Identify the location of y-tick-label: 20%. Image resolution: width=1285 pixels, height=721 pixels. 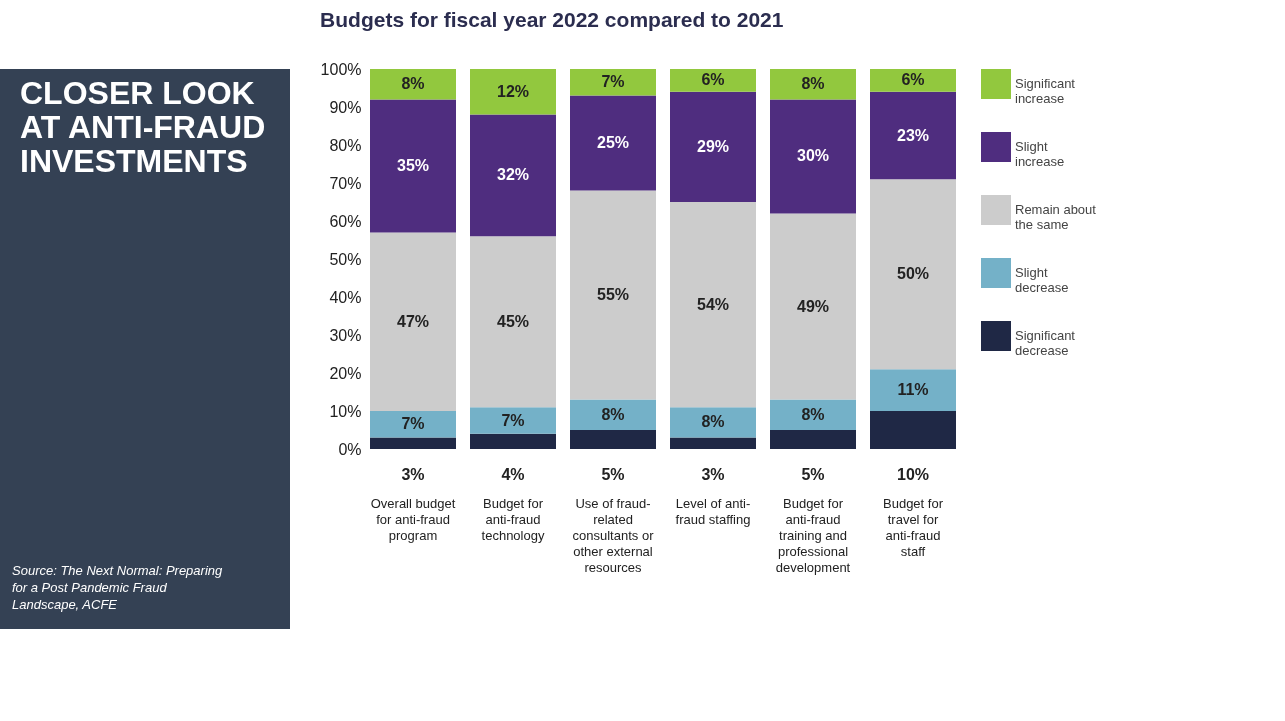
(345, 373).